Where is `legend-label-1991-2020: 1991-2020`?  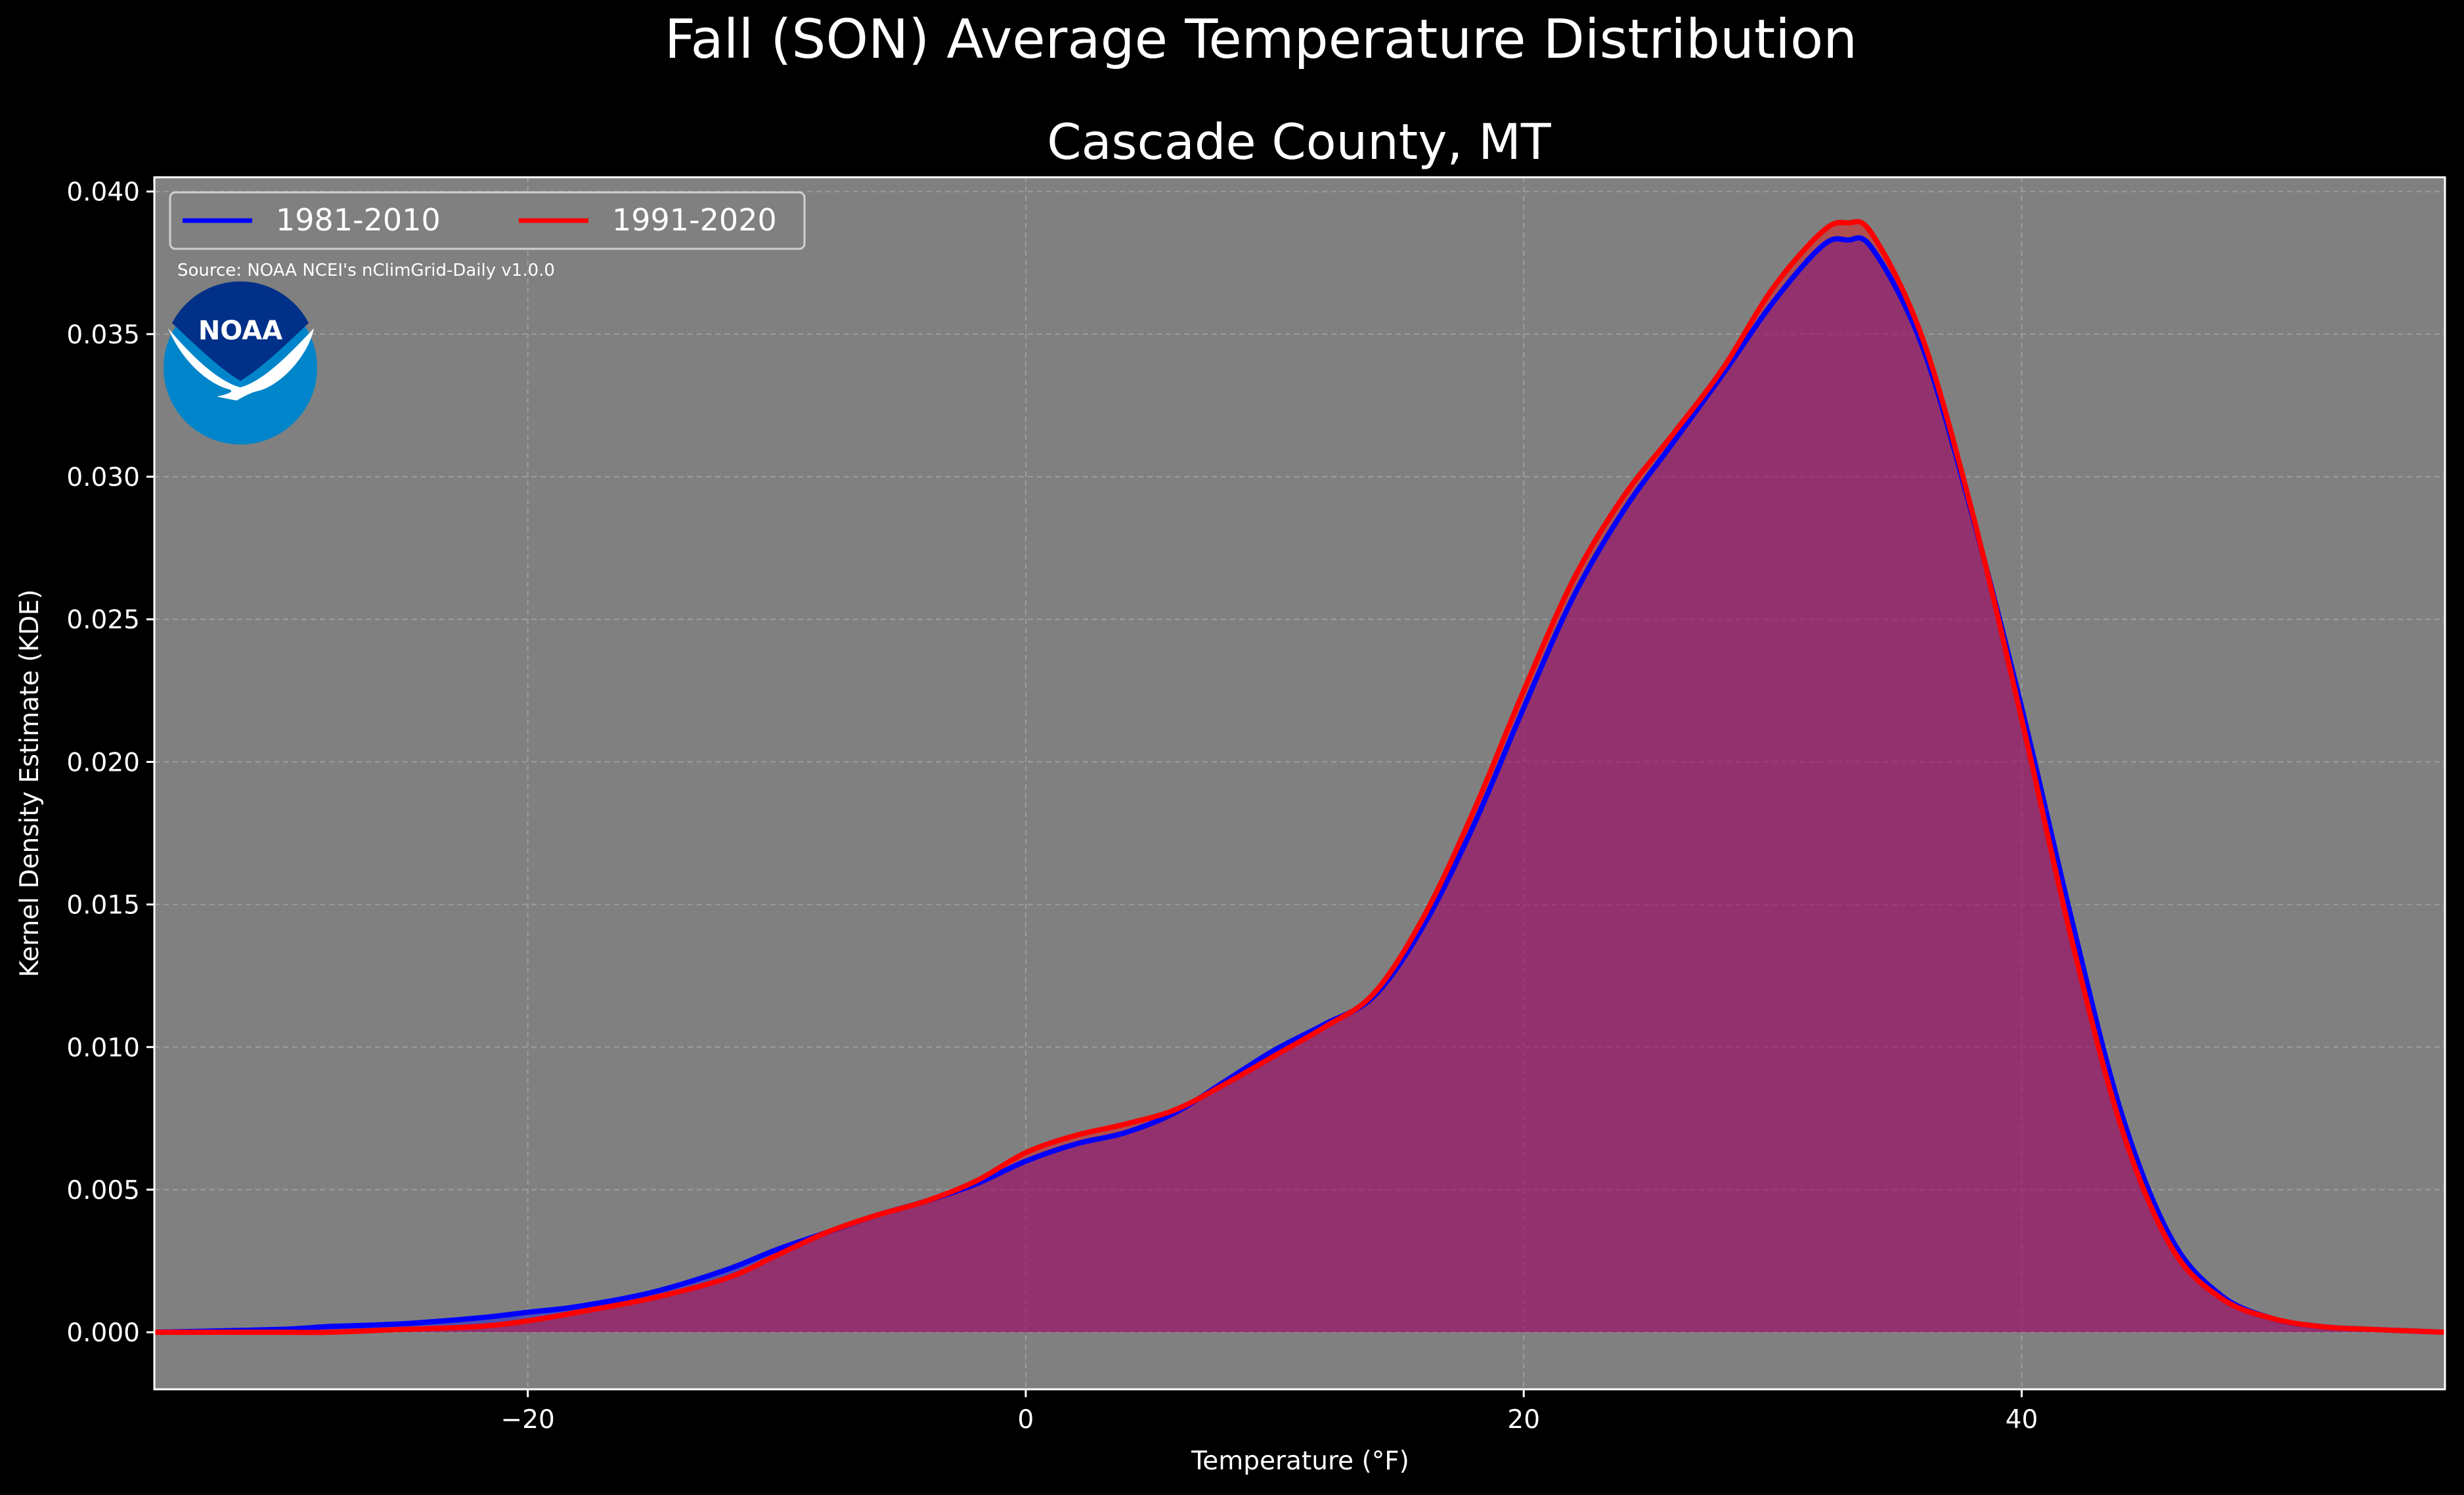 legend-label-1991-2020: 1991-2020 is located at coordinates (695, 220).